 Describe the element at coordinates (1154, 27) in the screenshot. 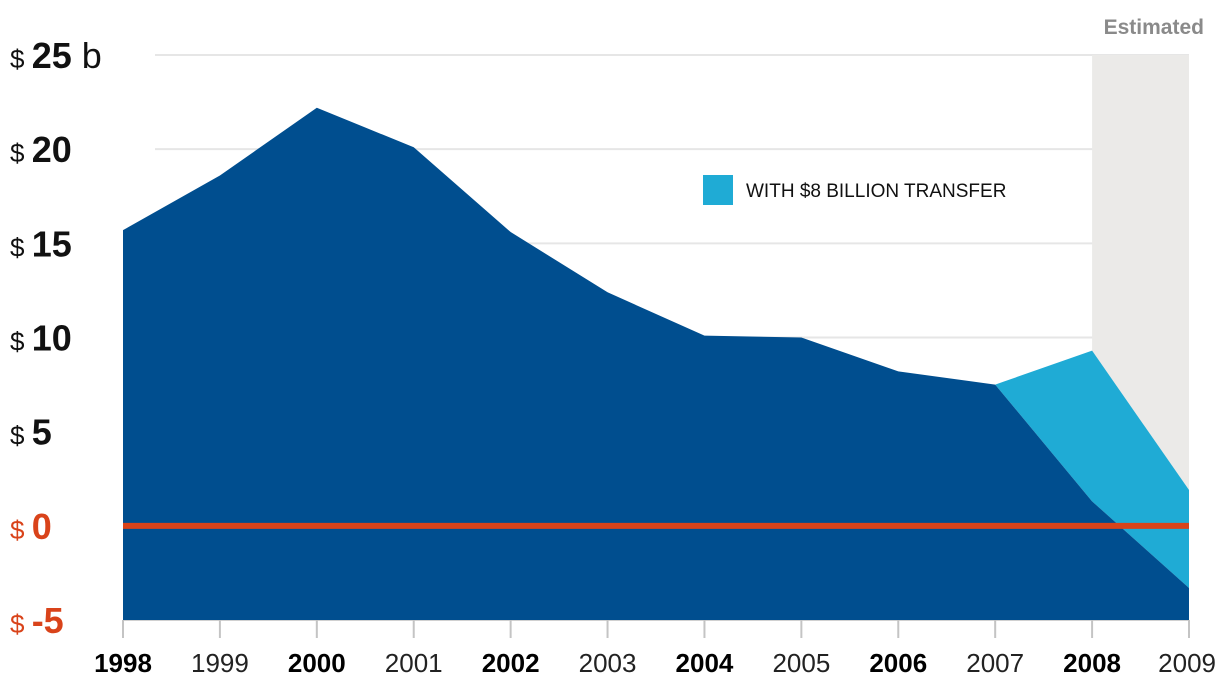

I see `estimated-label: Estimated` at that location.